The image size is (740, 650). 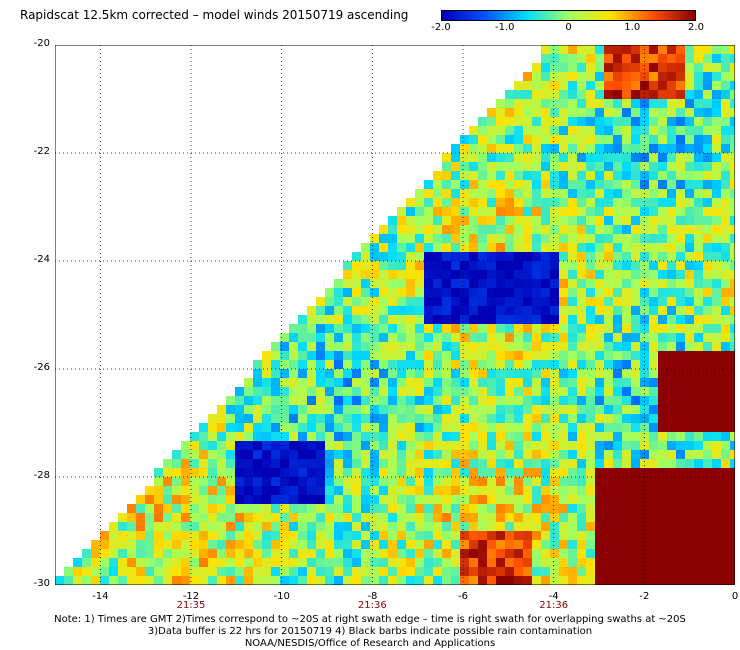 What do you see at coordinates (372, 596) in the screenshot?
I see `x-tick-label: -8` at bounding box center [372, 596].